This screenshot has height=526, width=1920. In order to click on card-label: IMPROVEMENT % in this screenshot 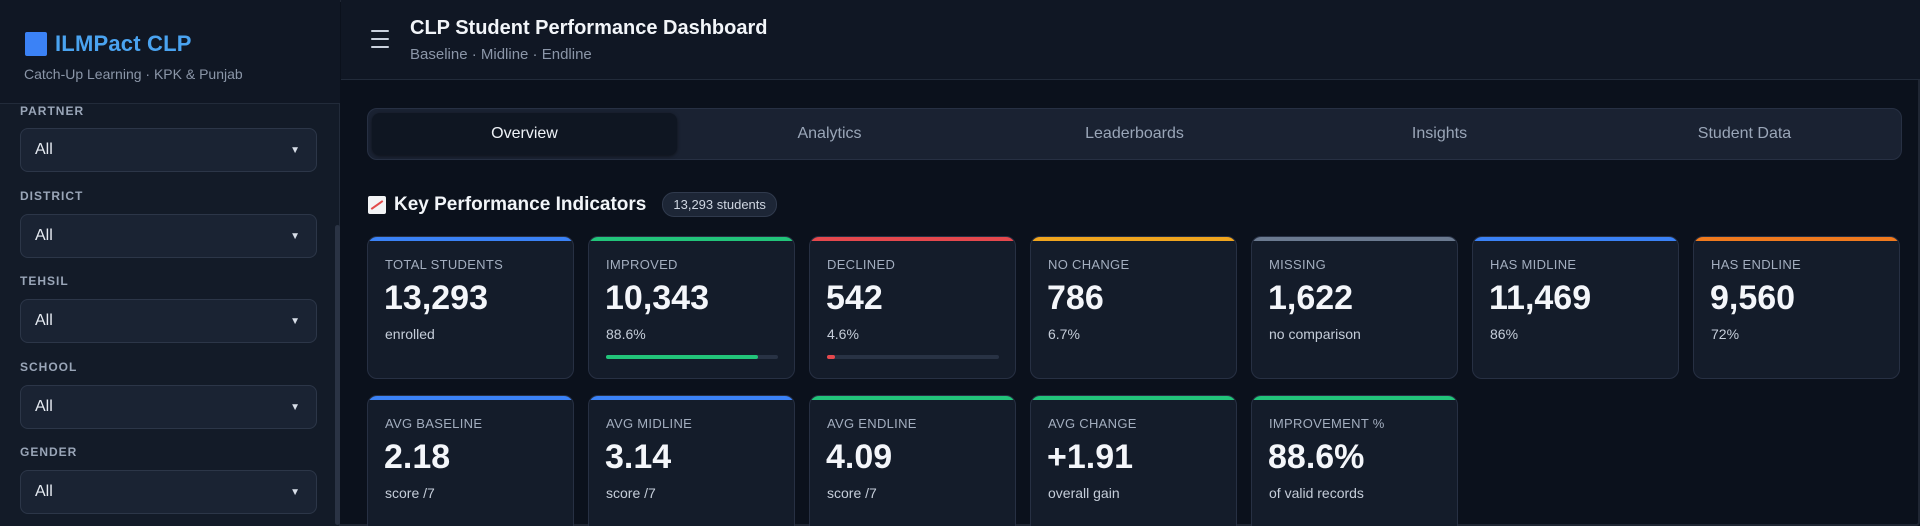, I will do `click(1327, 423)`.